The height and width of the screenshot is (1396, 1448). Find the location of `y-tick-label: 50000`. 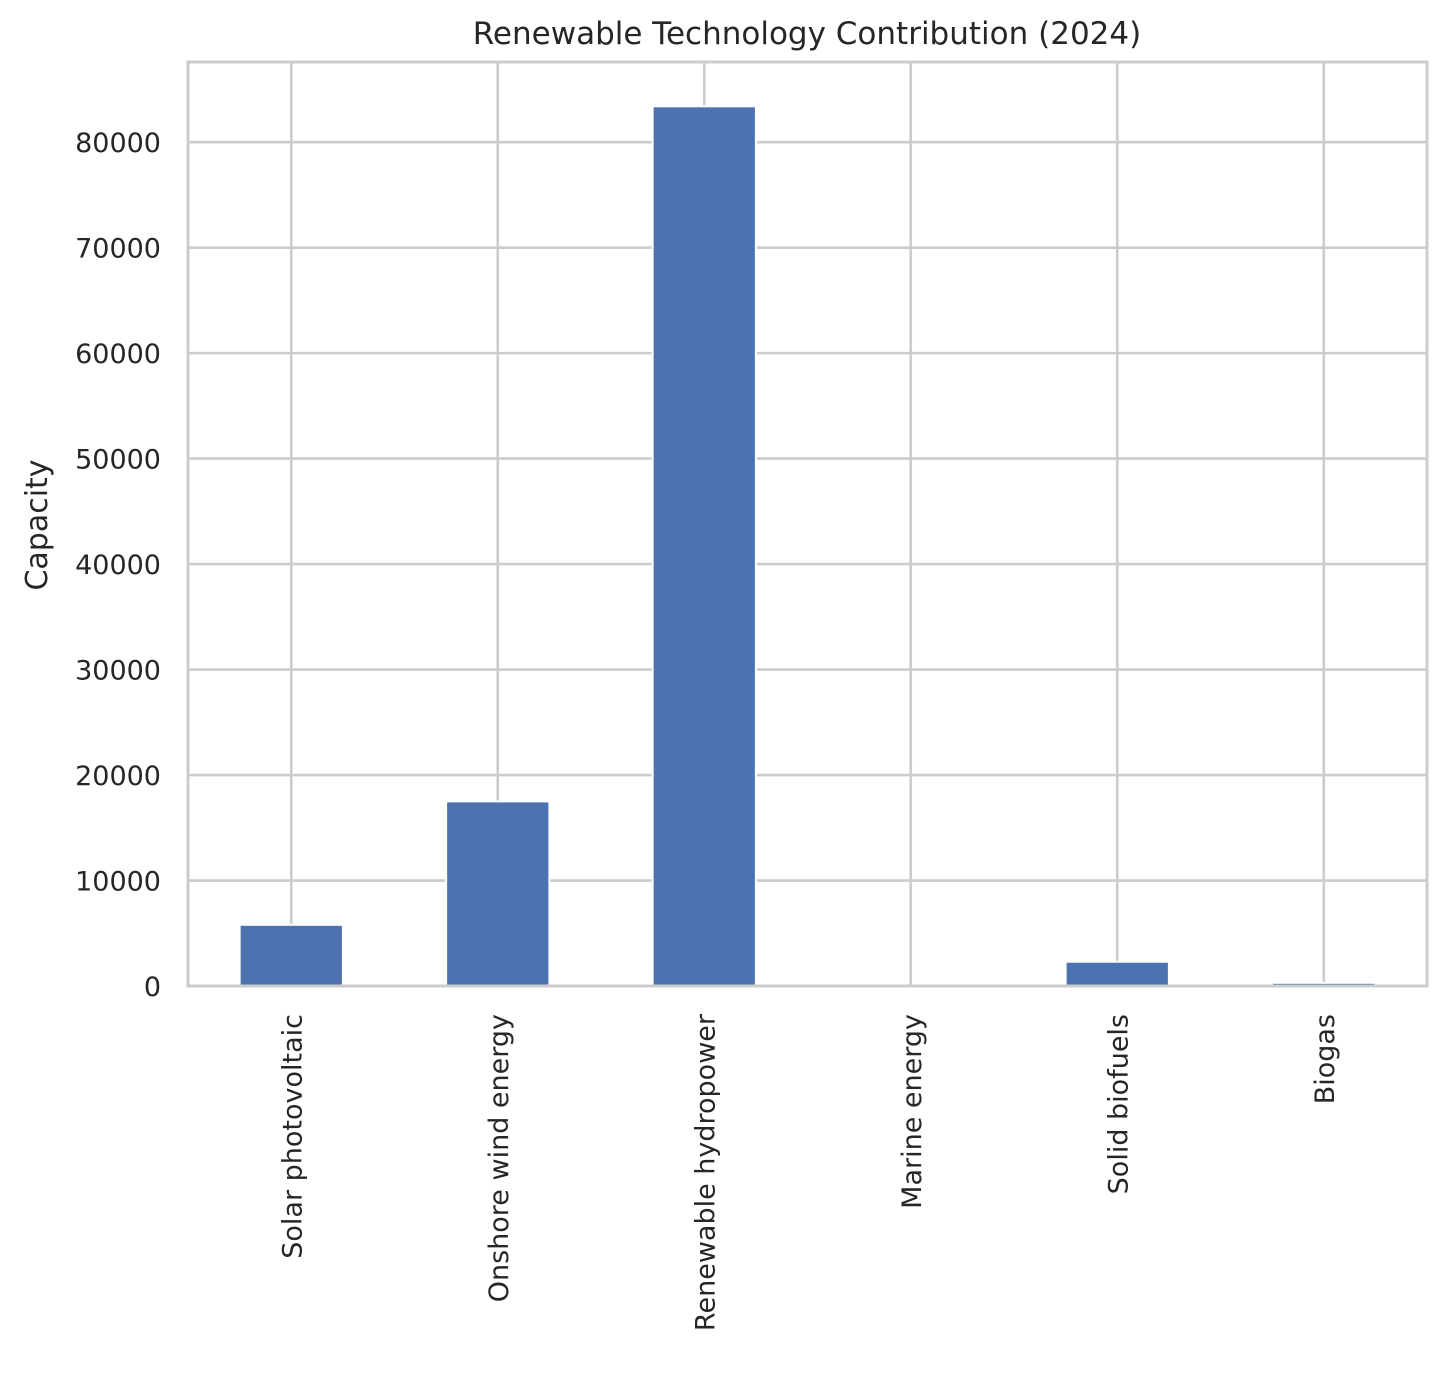

y-tick-label: 50000 is located at coordinates (118, 460).